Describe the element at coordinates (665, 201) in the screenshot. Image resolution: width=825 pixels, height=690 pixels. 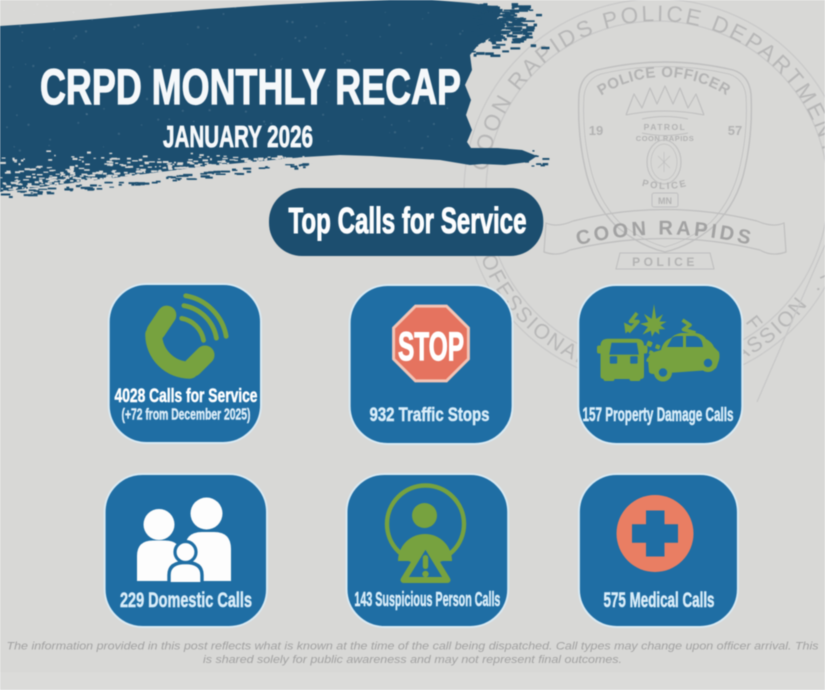
I see `svg-text: MN` at that location.